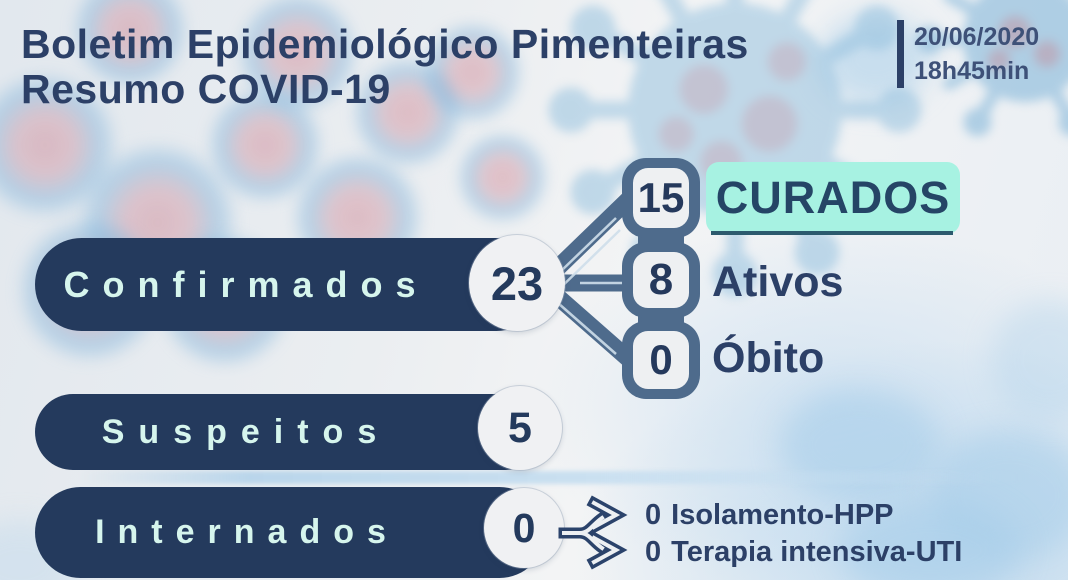 The image size is (1068, 580). I want to click on suspeitos-count-circle: 5, so click(520, 428).